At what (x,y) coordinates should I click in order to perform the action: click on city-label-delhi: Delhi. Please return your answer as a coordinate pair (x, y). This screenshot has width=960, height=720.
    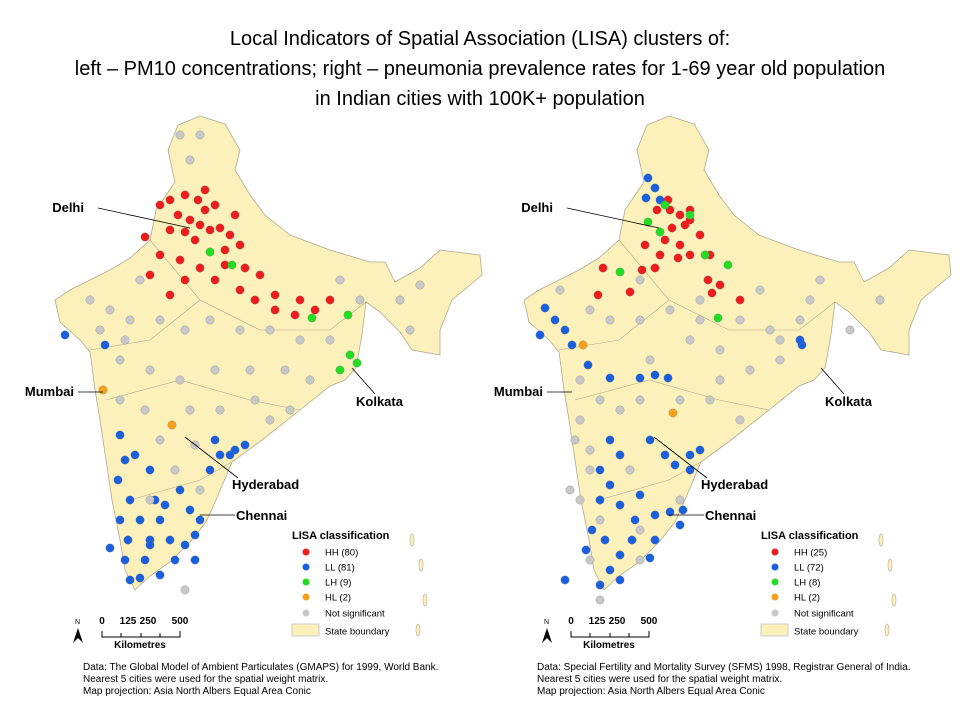
    Looking at the image, I should click on (68, 207).